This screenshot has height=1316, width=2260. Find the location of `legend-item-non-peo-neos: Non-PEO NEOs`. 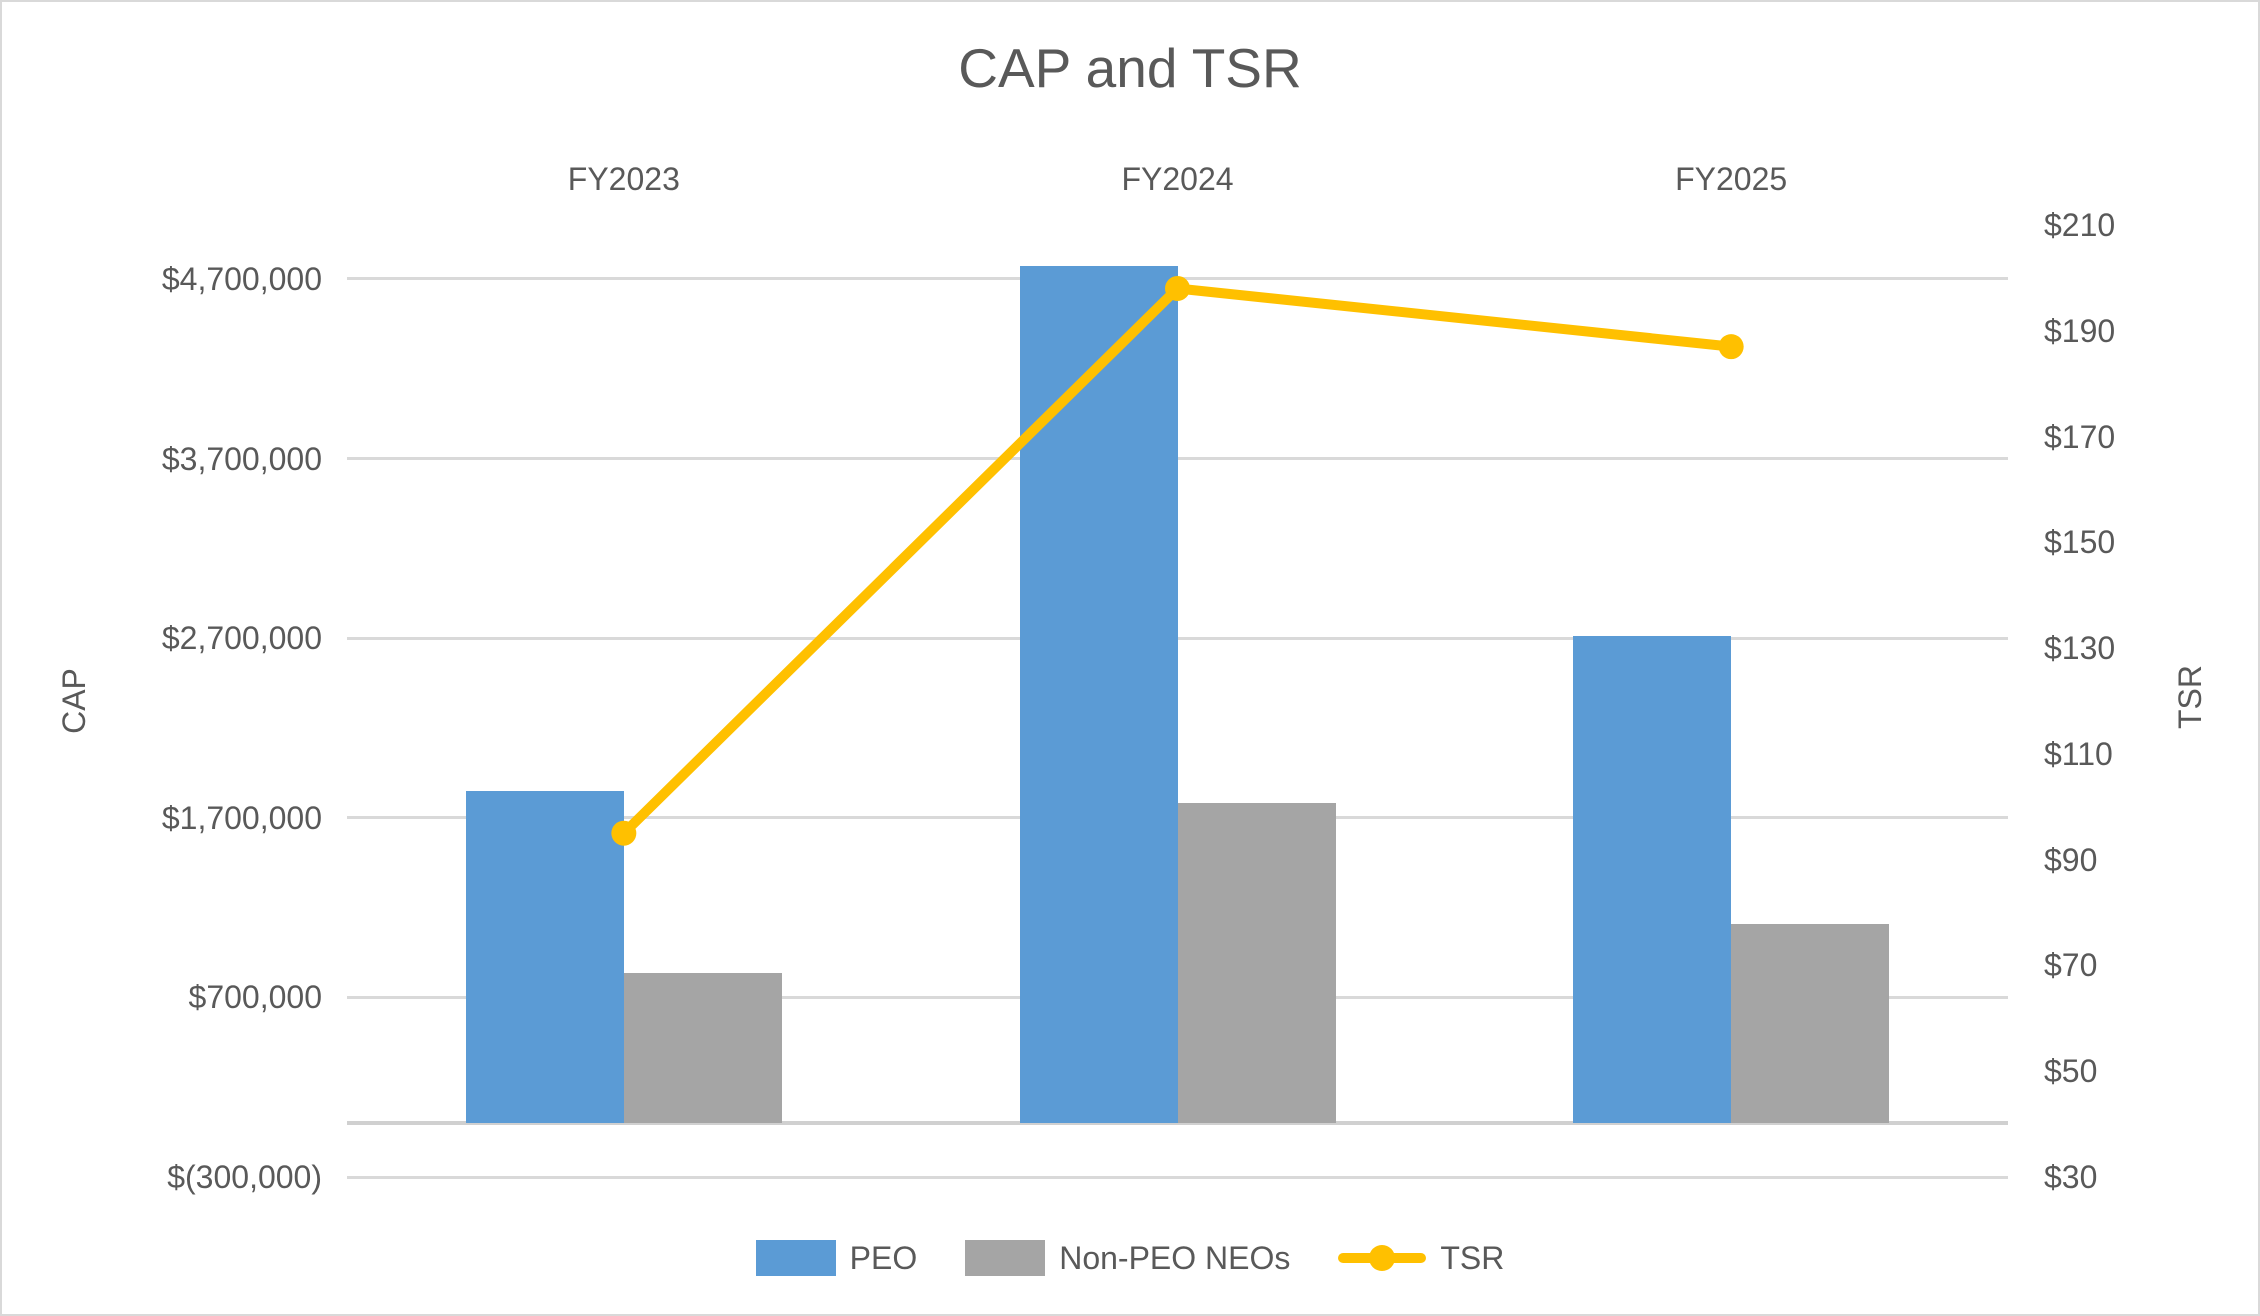

legend-item-non-peo-neos: Non-PEO NEOs is located at coordinates (1127, 1258).